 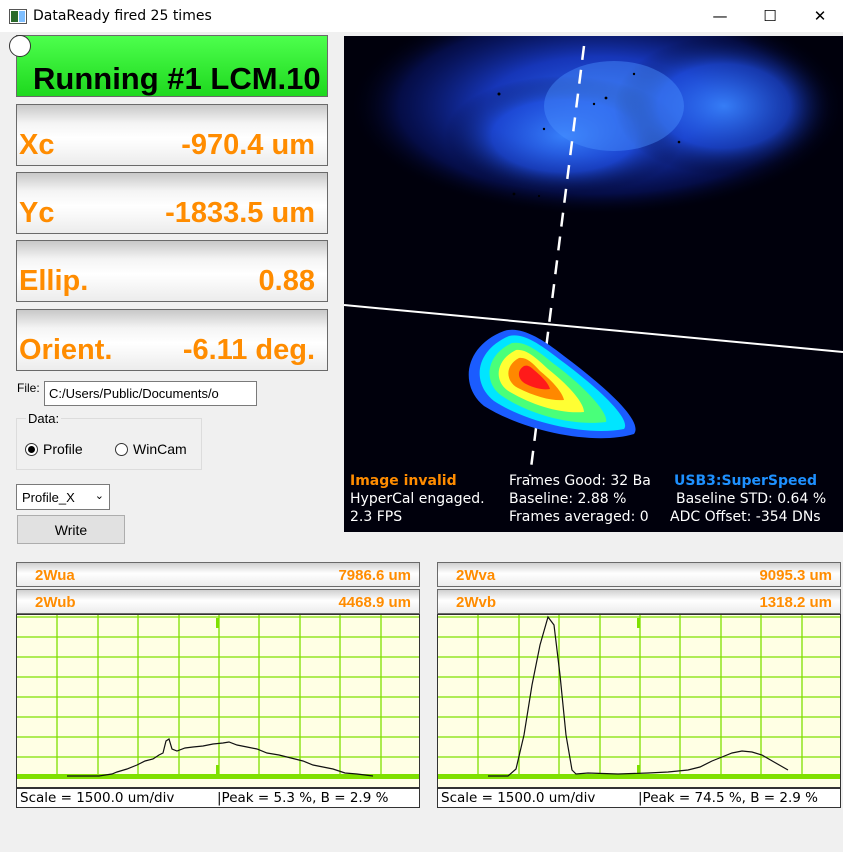 I want to click on readout-value: 0.88, so click(x=286, y=281).